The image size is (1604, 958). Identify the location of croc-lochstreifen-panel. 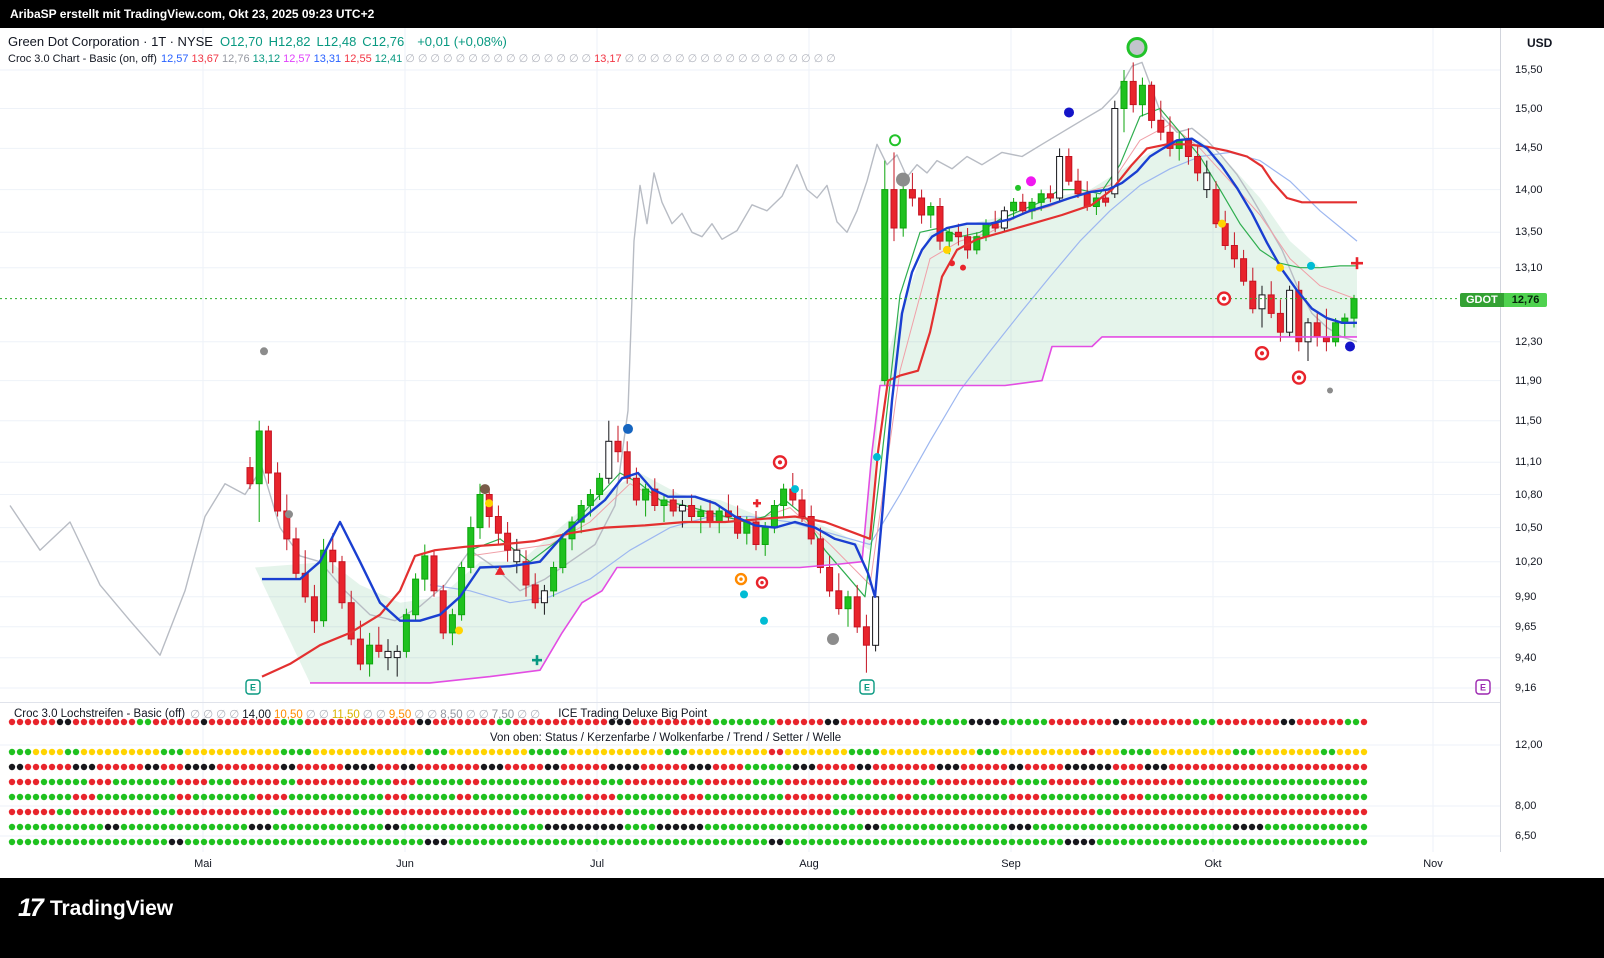
(750, 777).